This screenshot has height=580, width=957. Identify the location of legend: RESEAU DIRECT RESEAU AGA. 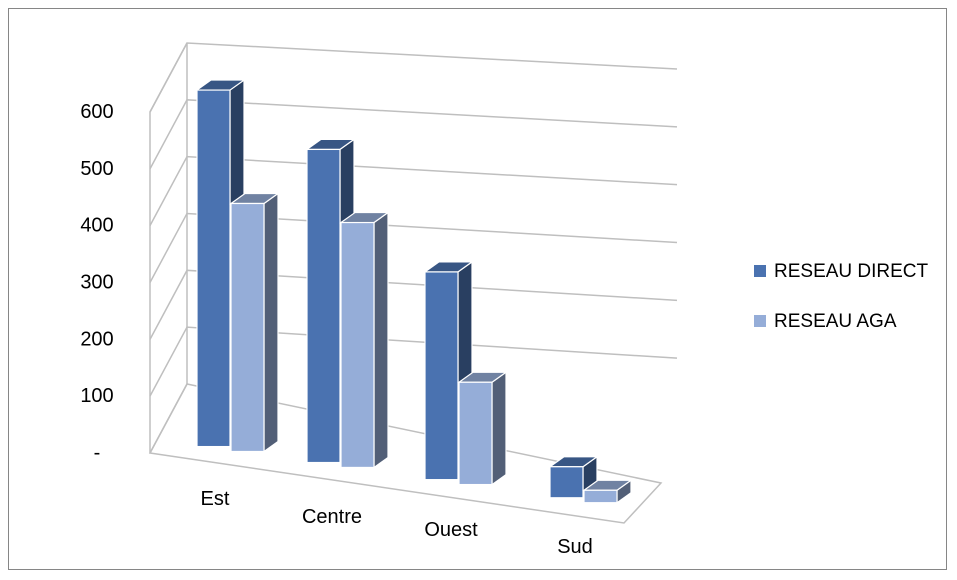
(841, 296).